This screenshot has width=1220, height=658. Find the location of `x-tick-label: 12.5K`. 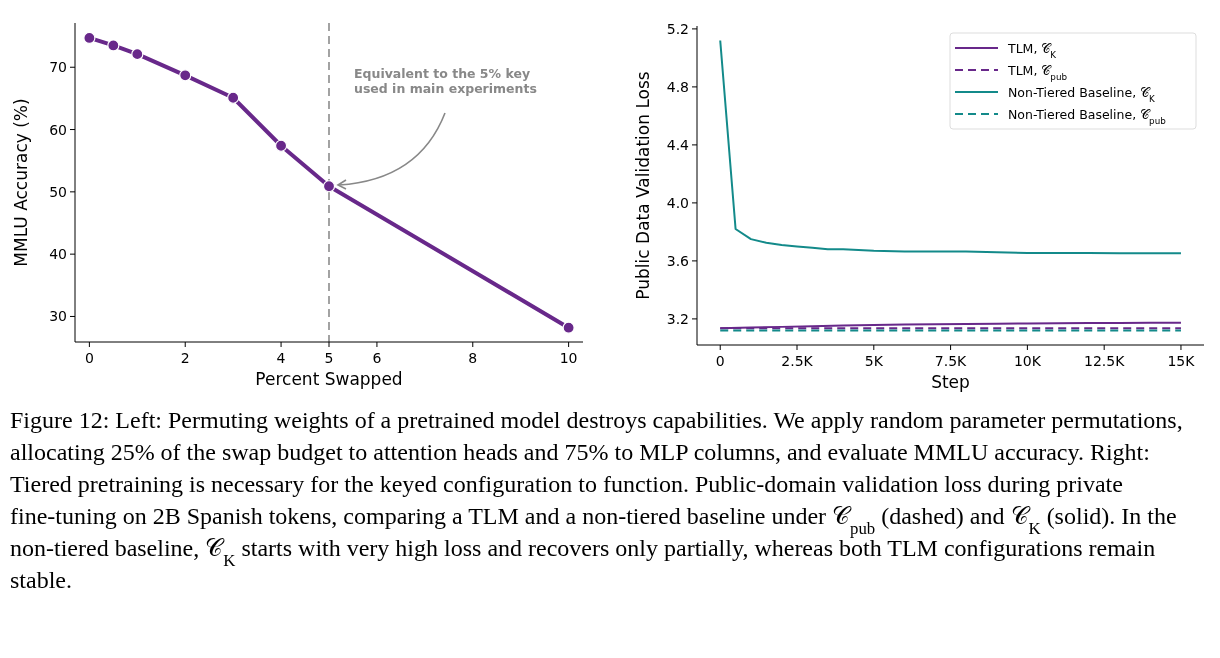

x-tick-label: 12.5K is located at coordinates (1104, 361).